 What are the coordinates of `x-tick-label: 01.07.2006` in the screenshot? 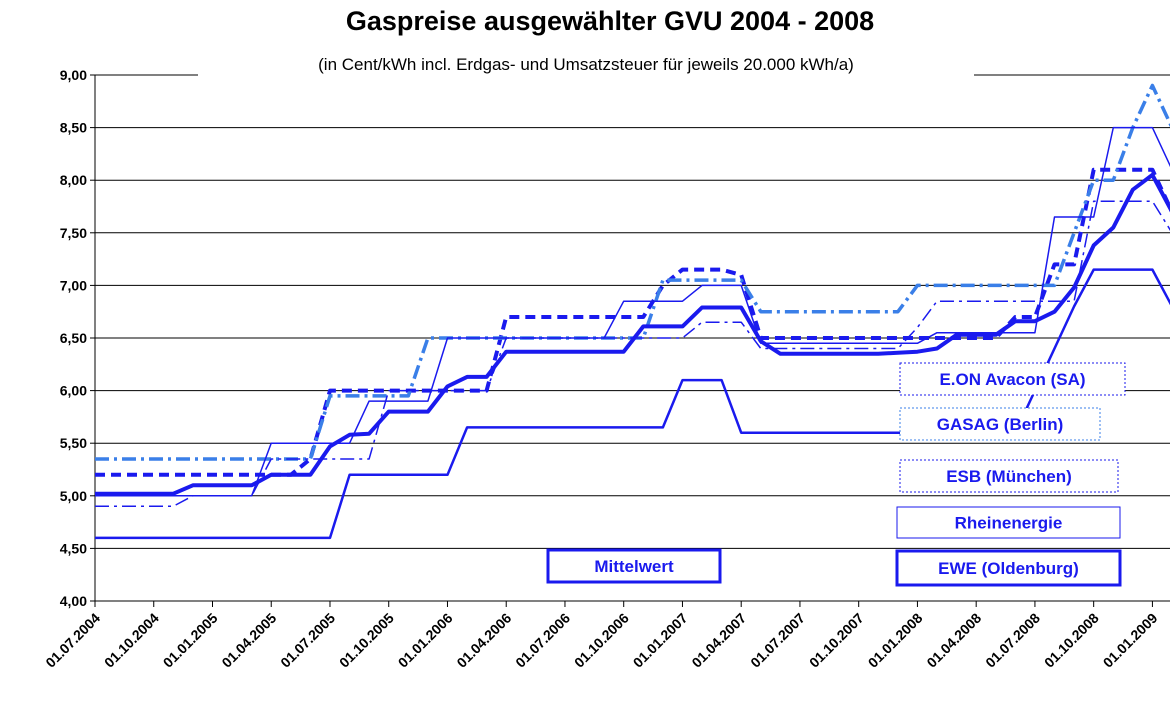 It's located at (542, 640).